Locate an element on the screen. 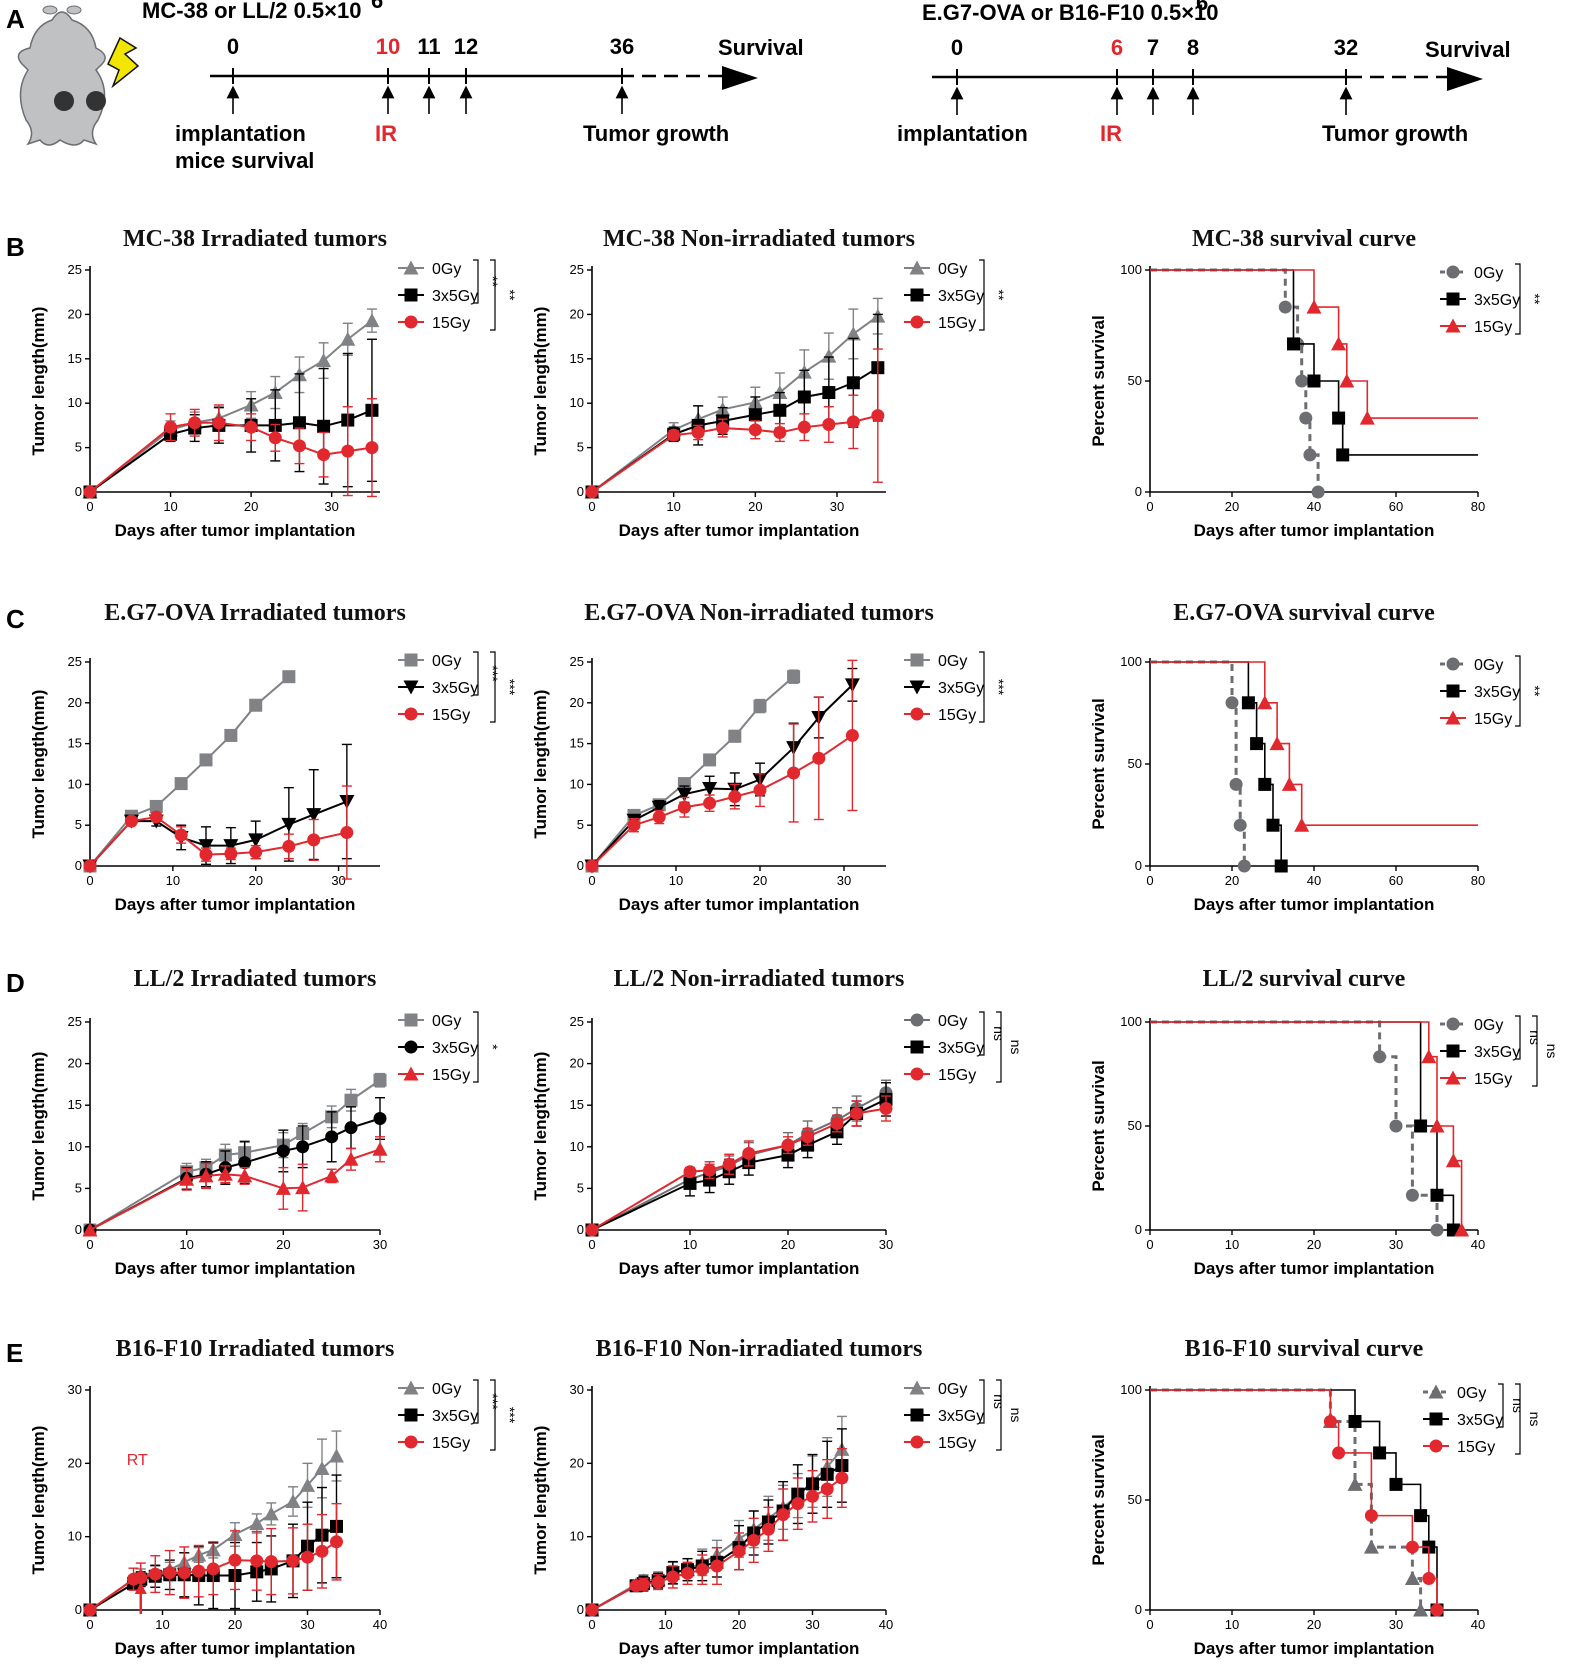  schematic-right-tumor-growth: Tumor growth is located at coordinates (1395, 133).